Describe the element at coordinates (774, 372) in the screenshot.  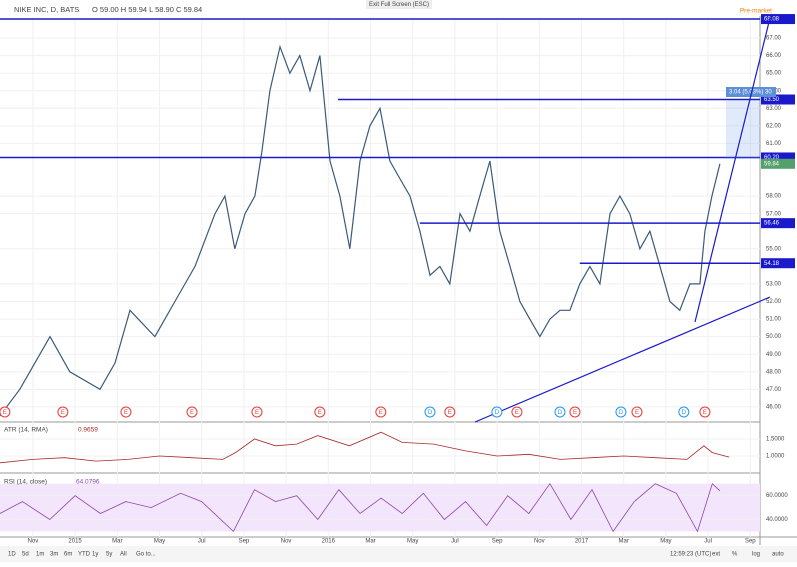
I see `y-tick-label: 48.00` at that location.